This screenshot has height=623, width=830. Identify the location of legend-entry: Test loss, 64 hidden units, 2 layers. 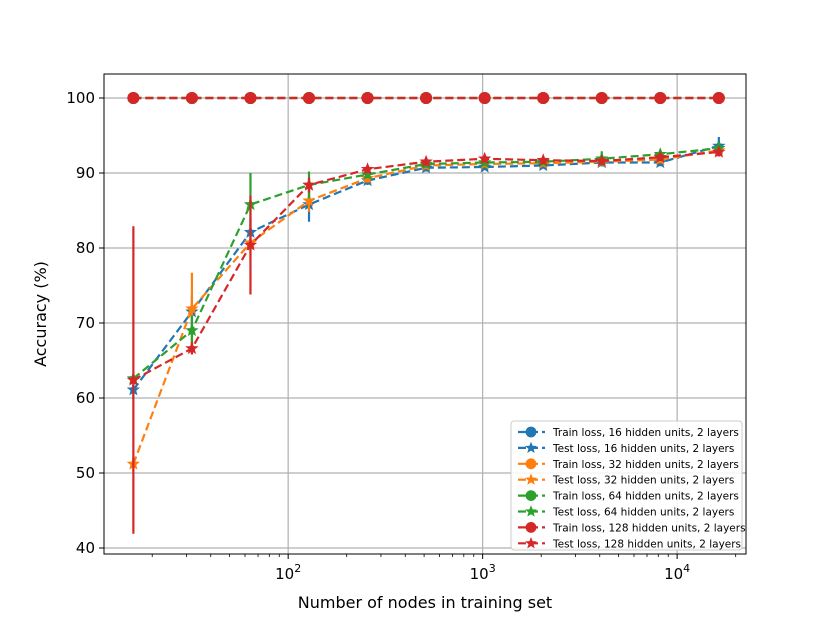
(626, 512).